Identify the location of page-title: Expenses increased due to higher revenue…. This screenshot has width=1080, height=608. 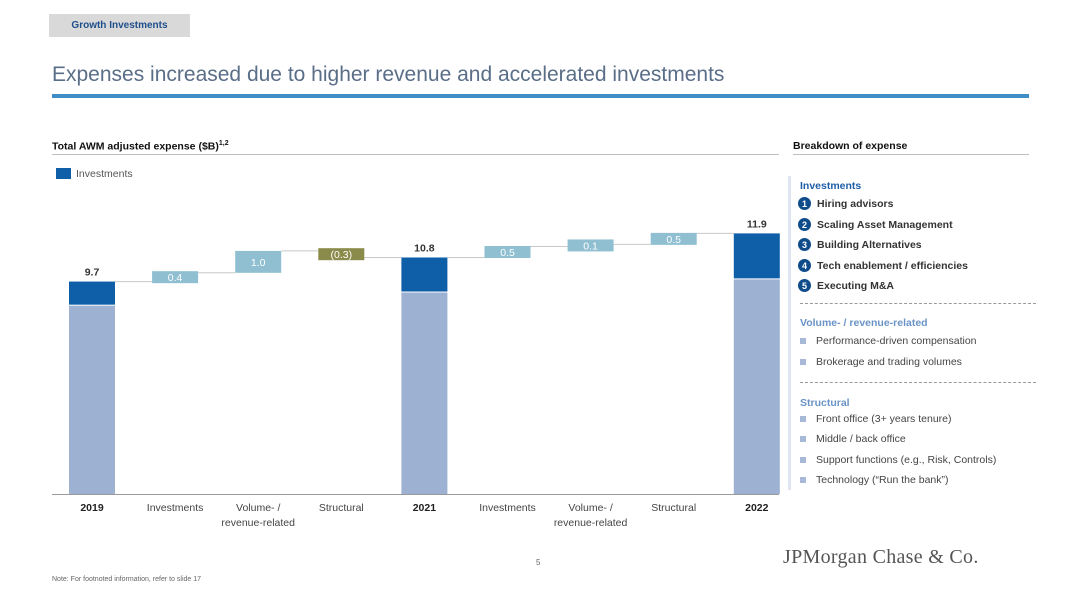
(388, 74).